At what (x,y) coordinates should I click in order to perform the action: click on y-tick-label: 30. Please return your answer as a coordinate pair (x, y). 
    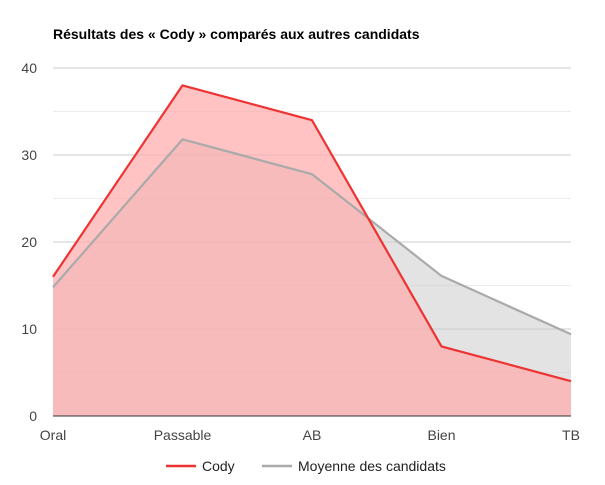
    Looking at the image, I should click on (29, 155).